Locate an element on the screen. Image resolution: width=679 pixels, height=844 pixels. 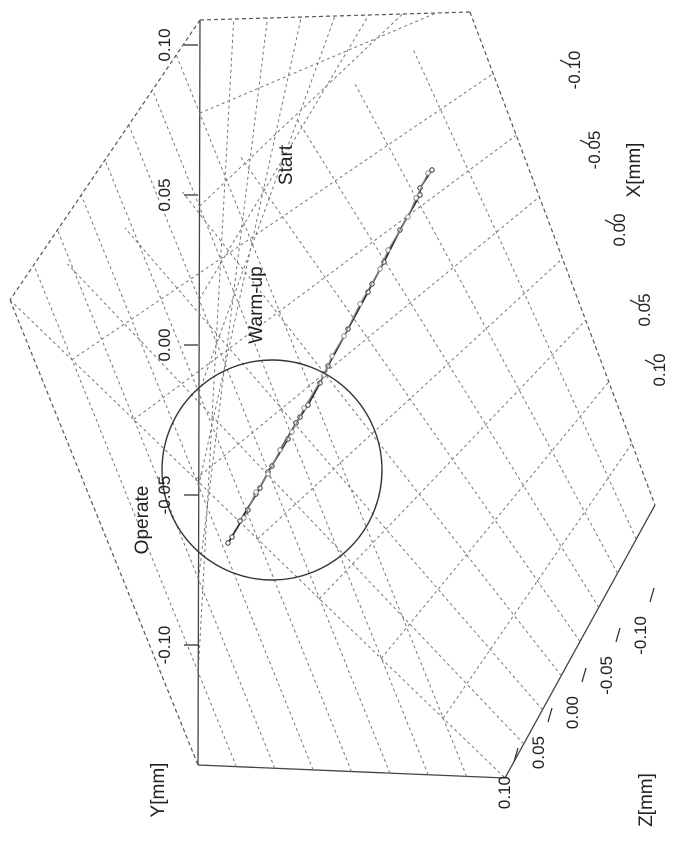
y-axis-title: Y[mm] is located at coordinates (158, 790).